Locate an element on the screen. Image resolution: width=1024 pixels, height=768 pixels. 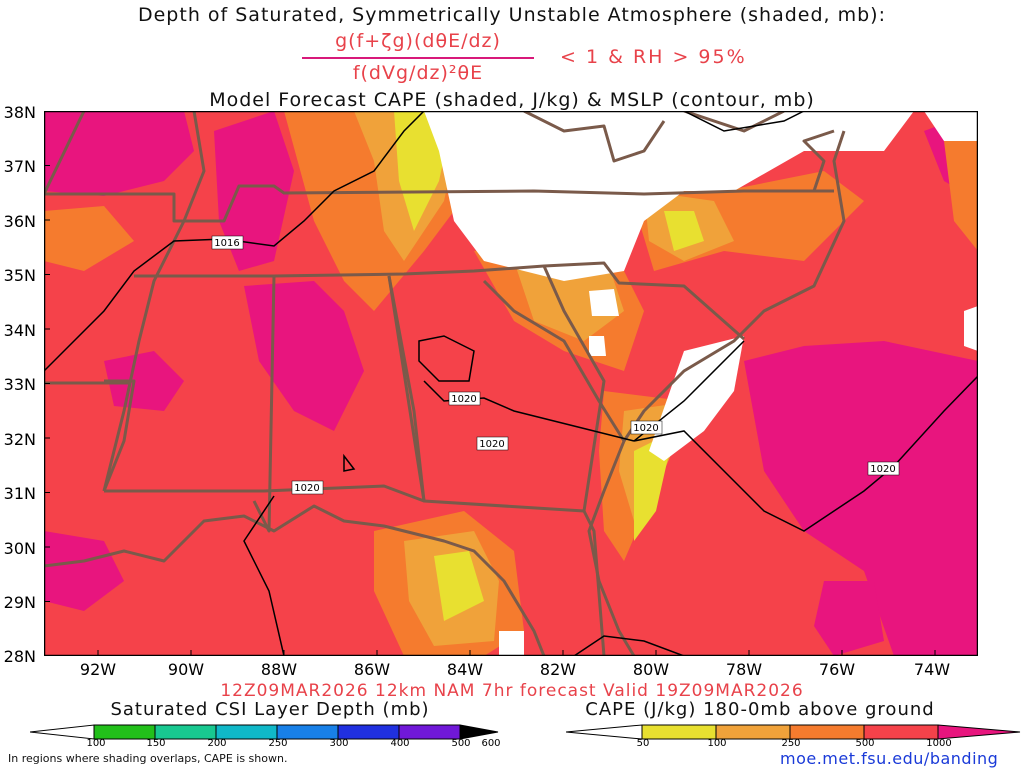
svg-text: 1016 is located at coordinates (226, 243).